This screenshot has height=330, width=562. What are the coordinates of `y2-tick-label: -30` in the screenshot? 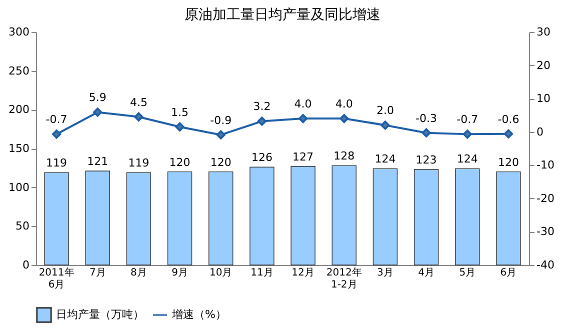 It's located at (545, 231).